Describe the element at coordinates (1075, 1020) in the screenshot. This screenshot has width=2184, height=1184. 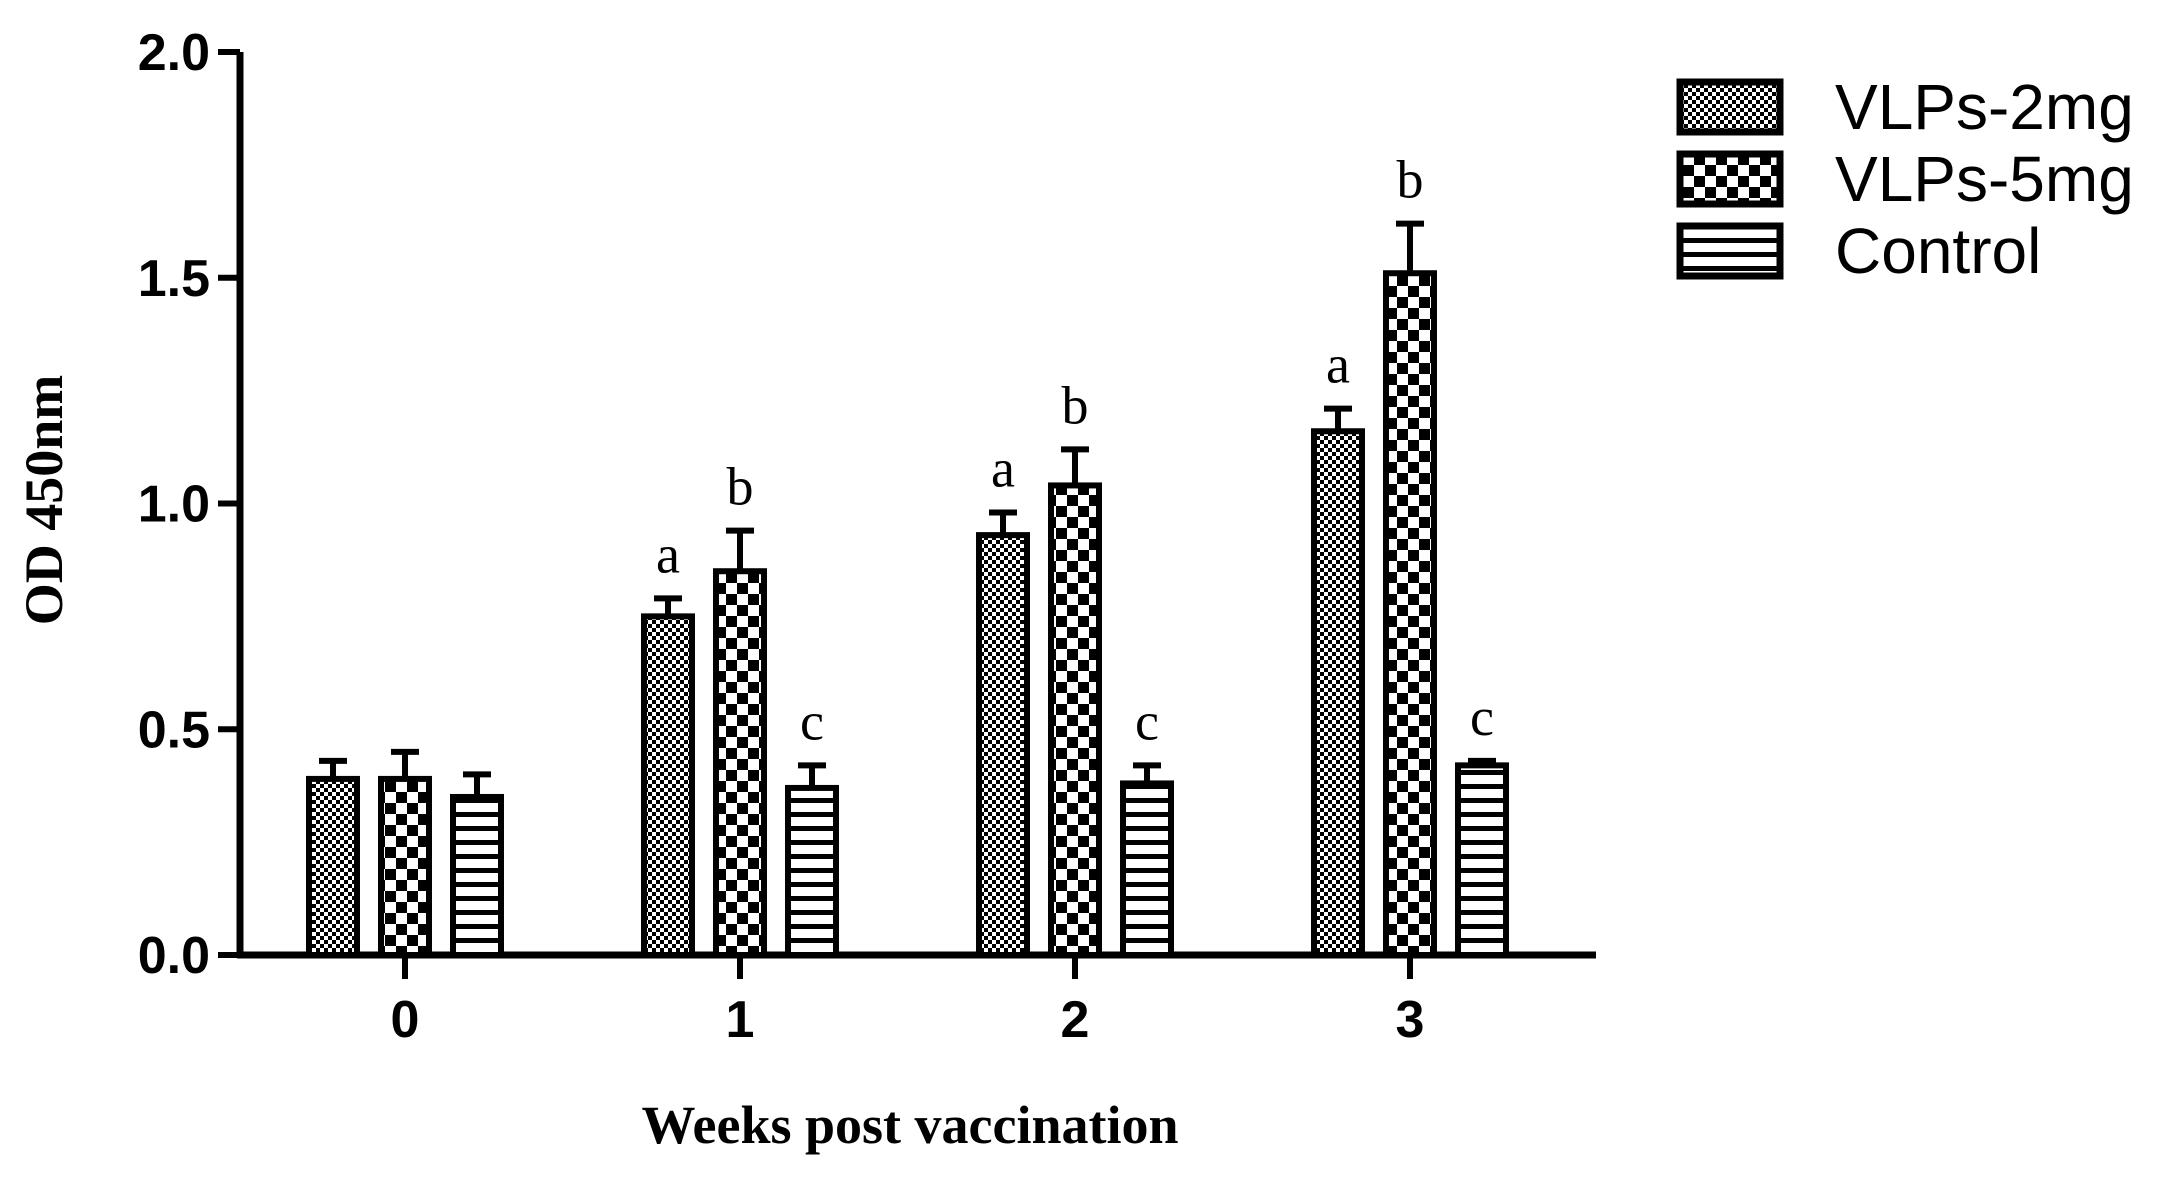
I see `x-tick-label: 2` at that location.